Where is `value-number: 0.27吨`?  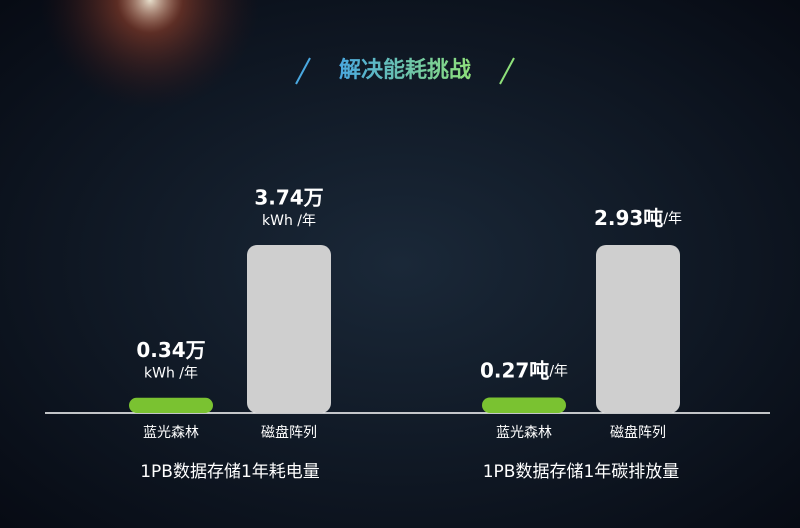 value-number: 0.27吨 is located at coordinates (514, 370).